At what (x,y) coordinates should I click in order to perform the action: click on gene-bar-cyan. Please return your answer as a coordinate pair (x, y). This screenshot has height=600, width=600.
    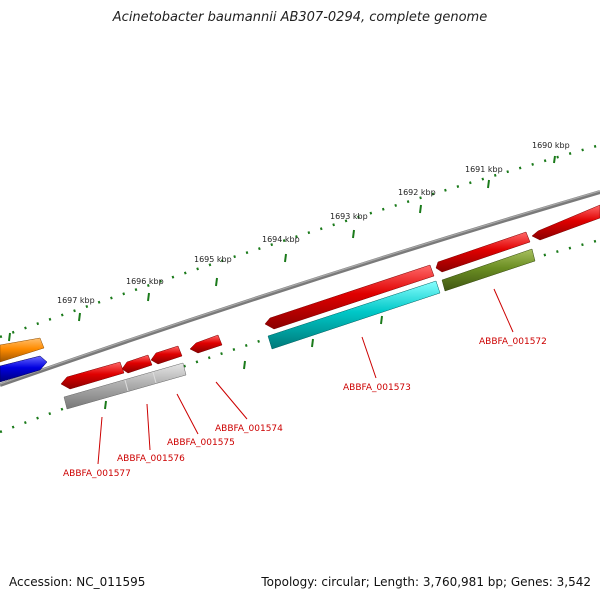
    Looking at the image, I should click on (354, 315).